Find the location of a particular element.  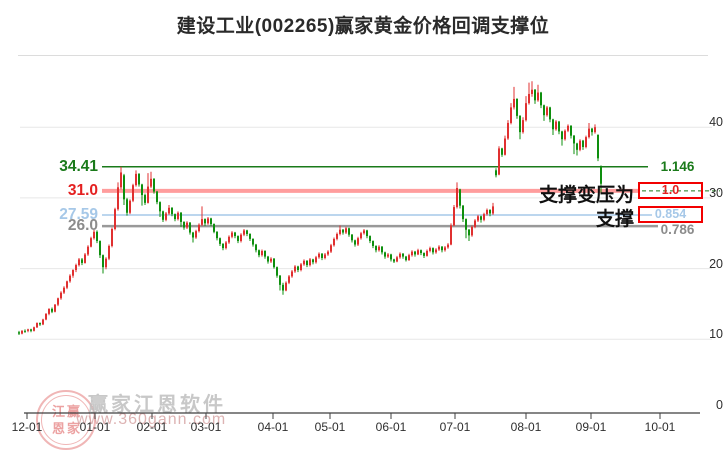

watermark-seal: 江 赢 恩 家 is located at coordinates (66, 420).